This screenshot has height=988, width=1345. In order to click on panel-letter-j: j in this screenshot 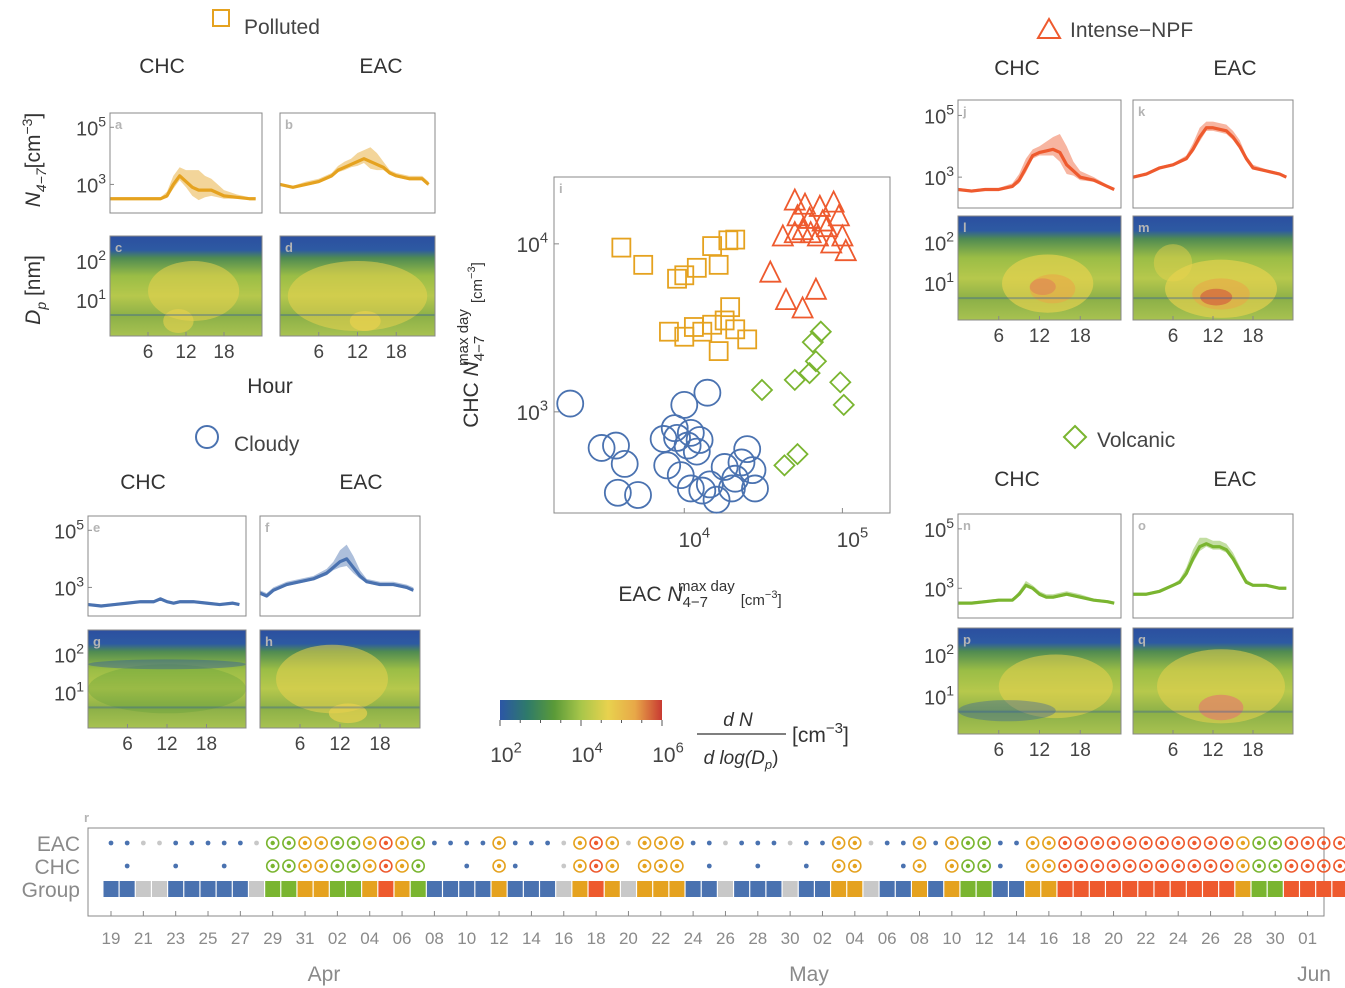, I will do `click(964, 111)`.